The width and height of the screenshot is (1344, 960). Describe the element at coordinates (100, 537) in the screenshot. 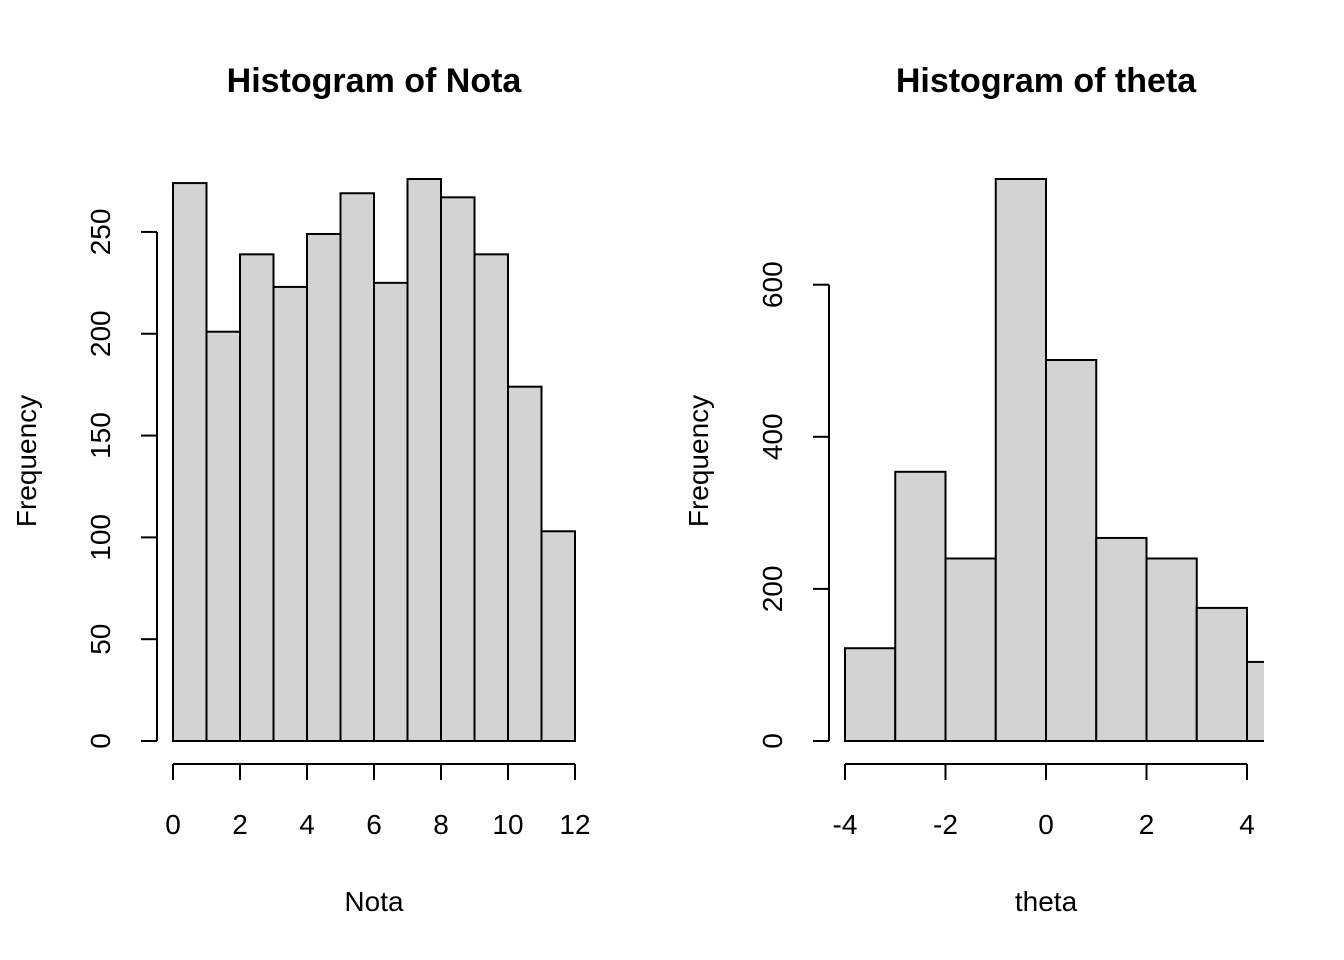

I see `nota-y-tick-label: 100` at that location.